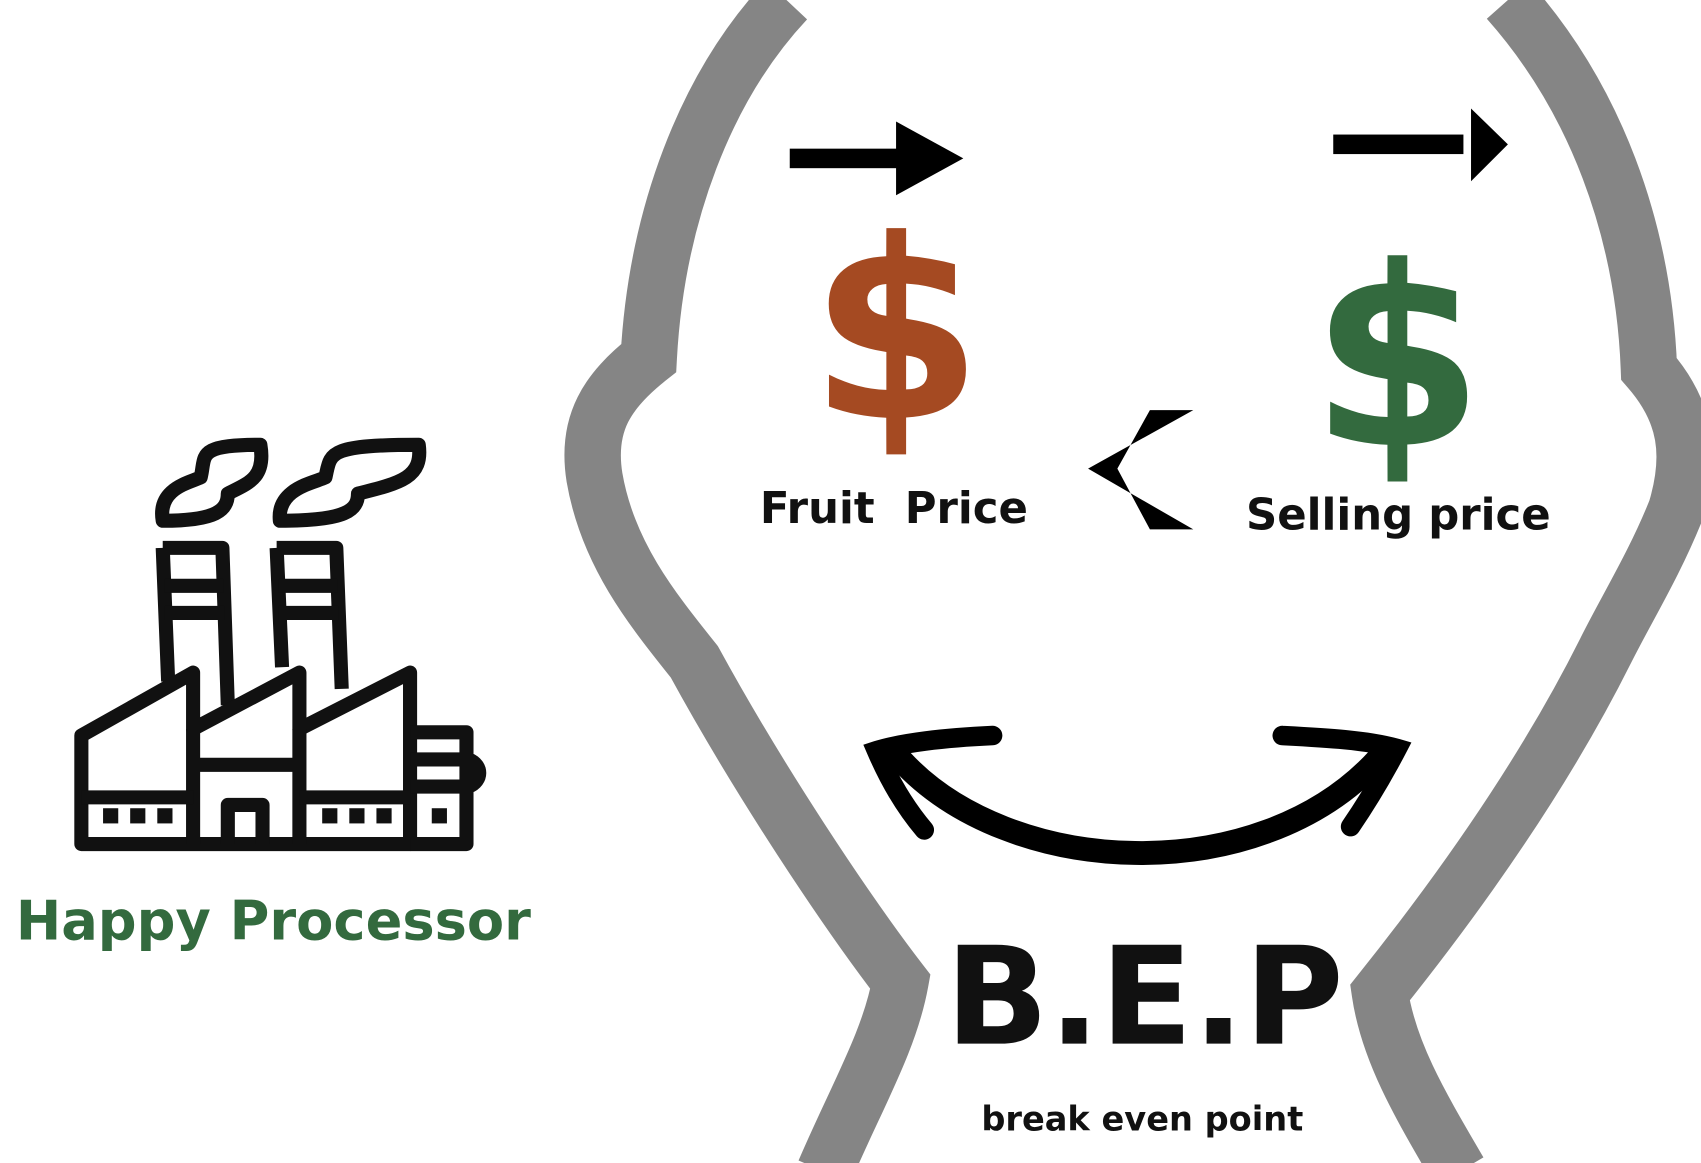  What do you see at coordinates (1397, 358) in the screenshot?
I see `dollar-selling: $` at bounding box center [1397, 358].